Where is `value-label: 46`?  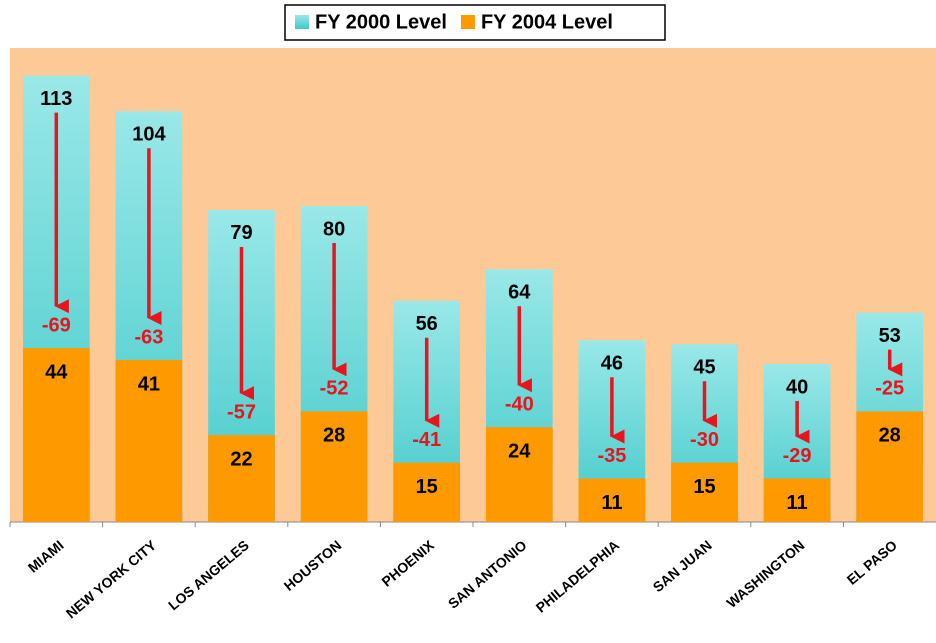
value-label: 46 is located at coordinates (612, 364).